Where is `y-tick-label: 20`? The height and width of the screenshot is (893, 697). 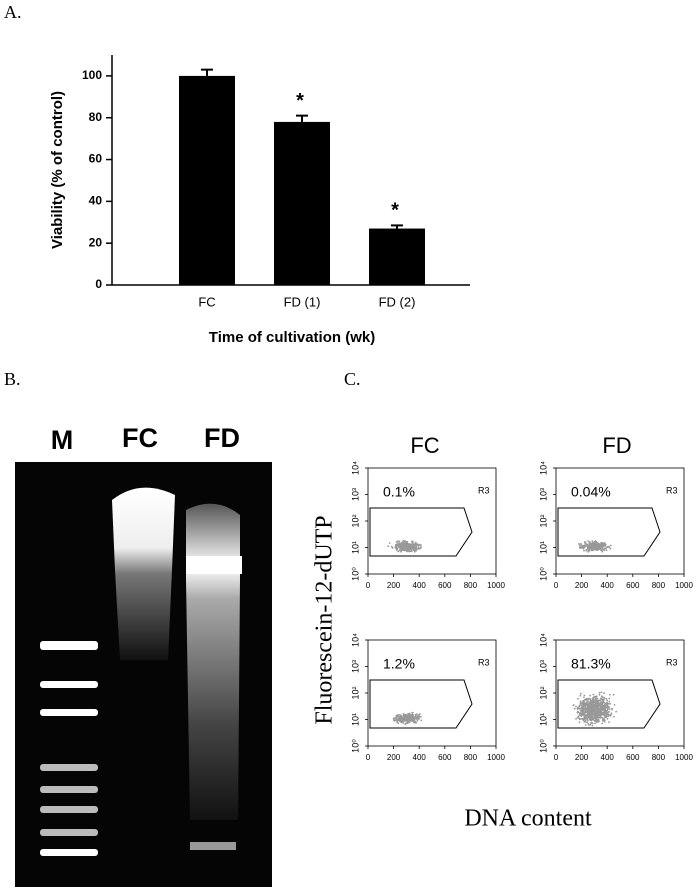
y-tick-label: 20 is located at coordinates (96, 242).